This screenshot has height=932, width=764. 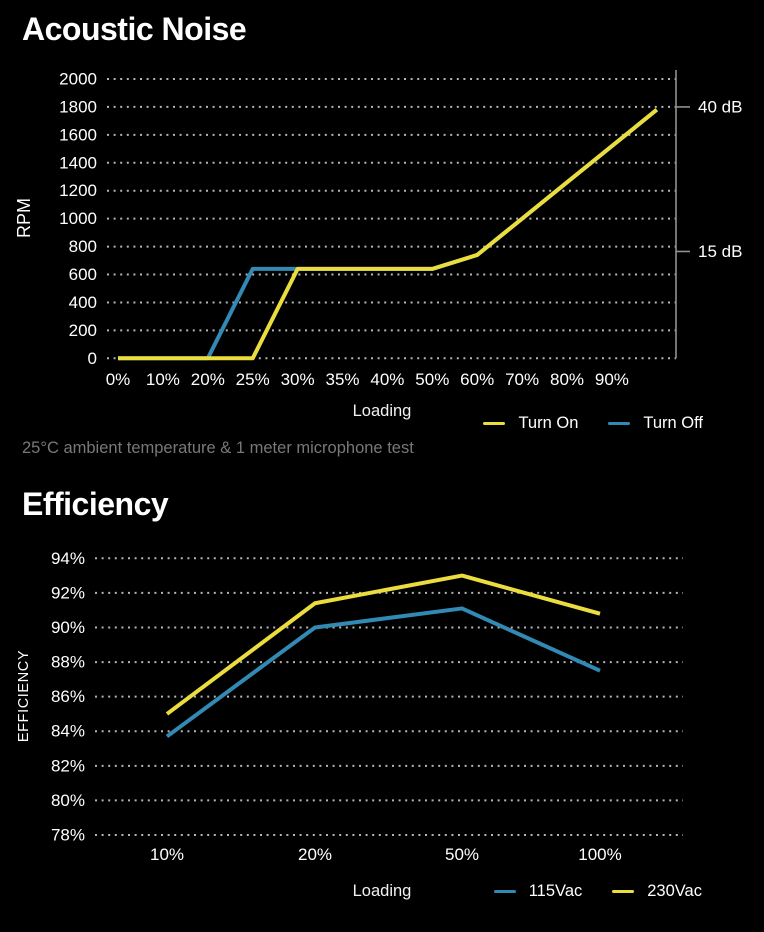 I want to click on x-tick-label: 100%, so click(x=599, y=854).